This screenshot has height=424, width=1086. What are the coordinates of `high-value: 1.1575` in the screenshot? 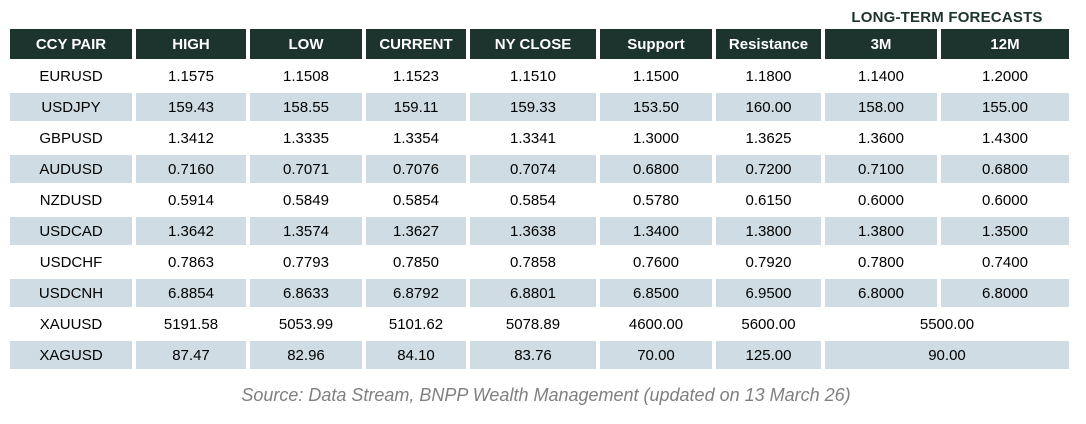 It's located at (191, 76).